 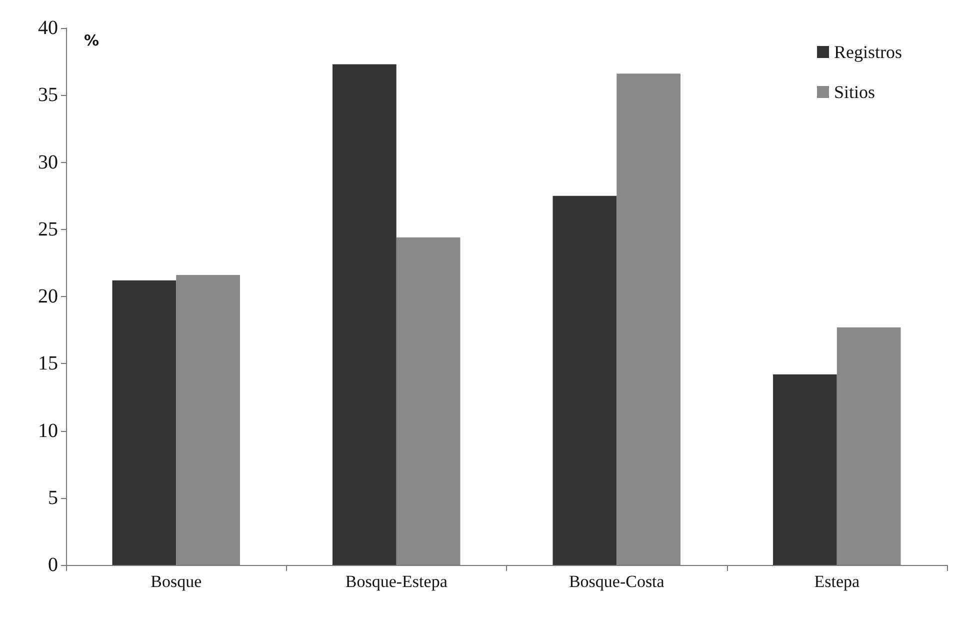 What do you see at coordinates (837, 581) in the screenshot?
I see `x-tick-label: Estepa` at bounding box center [837, 581].